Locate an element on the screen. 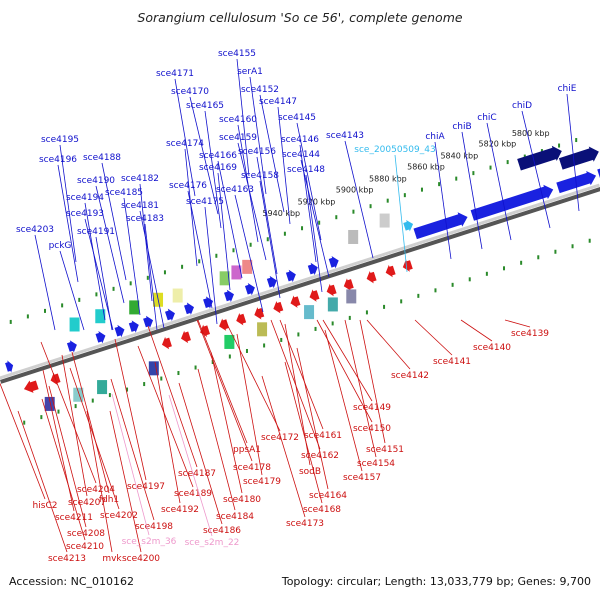 The height and width of the screenshot is (600, 600). scale-label: 5840 kbp is located at coordinates (459, 156).